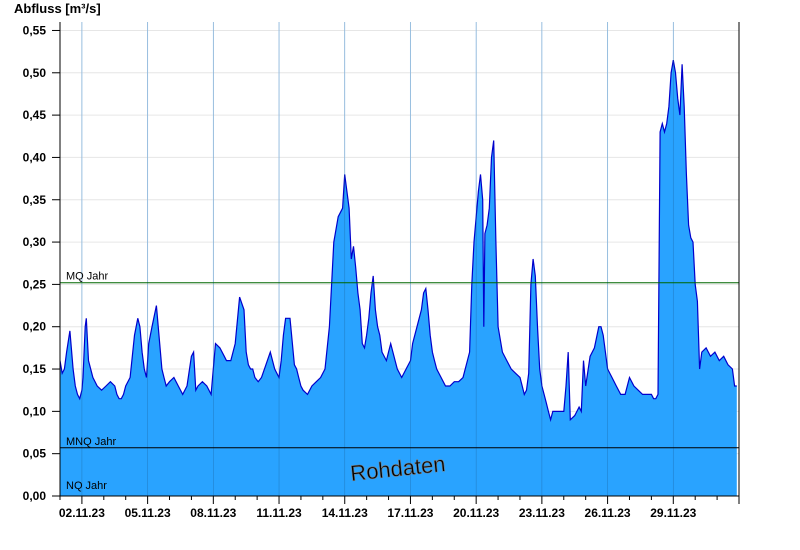 The image size is (800, 550). Describe the element at coordinates (279, 513) in the screenshot. I see `x-tick-label: 11.11.23` at that location.